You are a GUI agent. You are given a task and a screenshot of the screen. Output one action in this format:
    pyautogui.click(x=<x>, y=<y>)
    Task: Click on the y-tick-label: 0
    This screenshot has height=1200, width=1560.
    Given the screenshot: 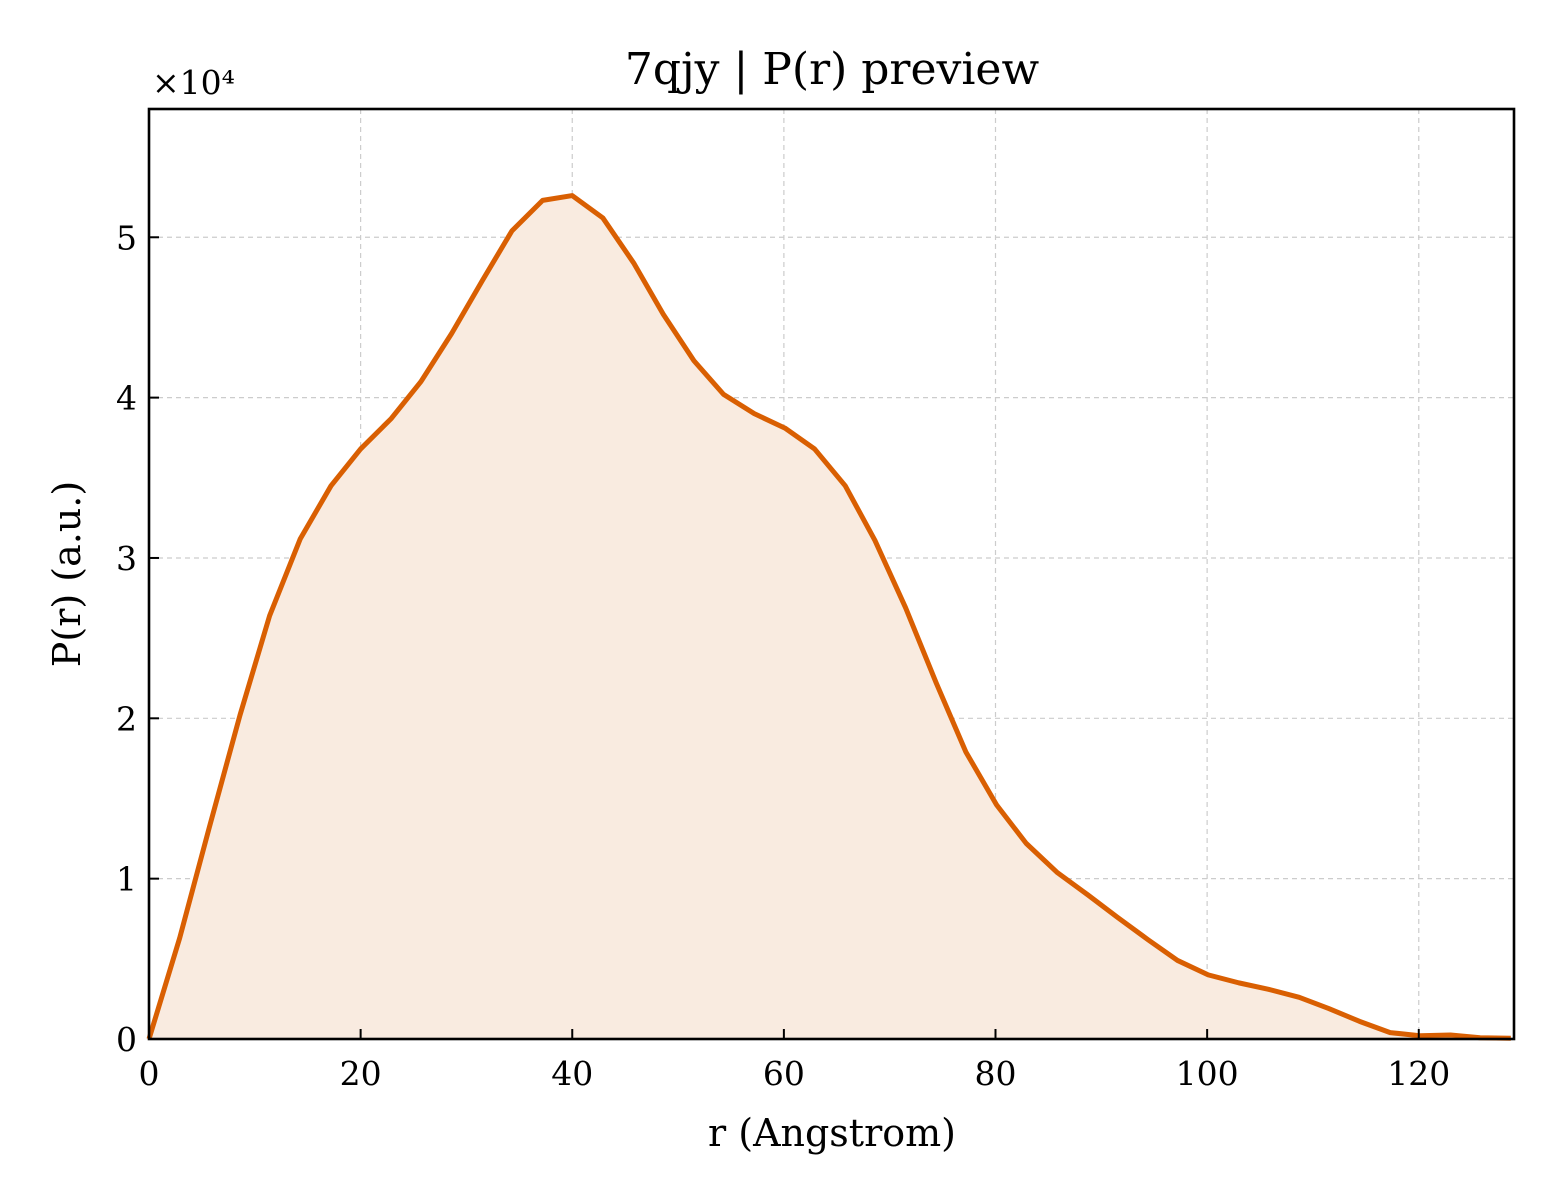 What is the action you would take?
    pyautogui.click(x=126, y=1039)
    